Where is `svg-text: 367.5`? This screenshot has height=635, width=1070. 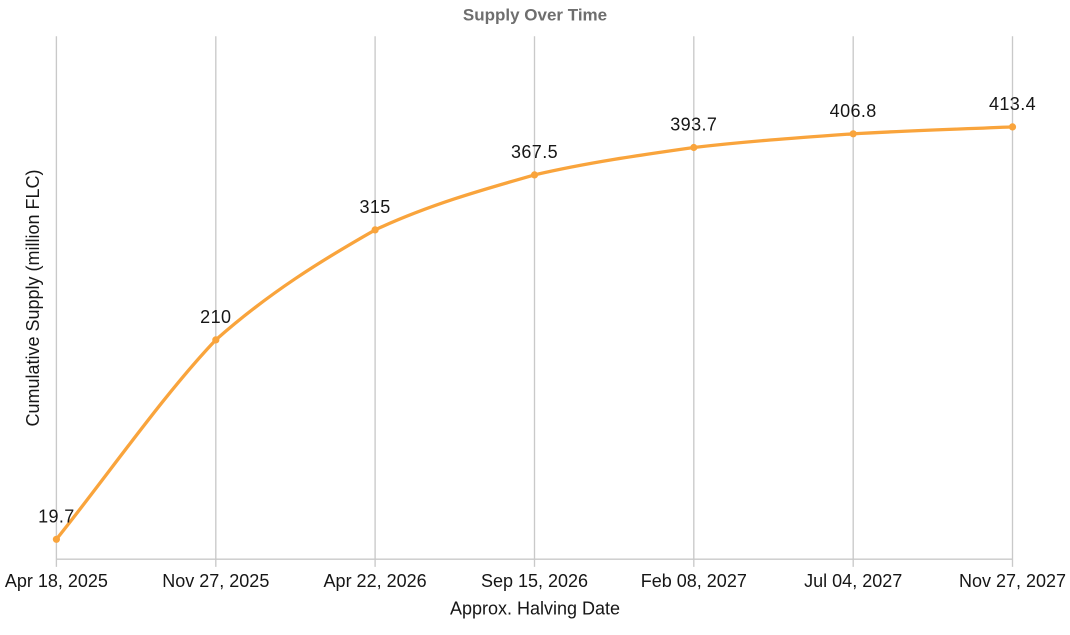
svg-text: 367.5 is located at coordinates (534, 152).